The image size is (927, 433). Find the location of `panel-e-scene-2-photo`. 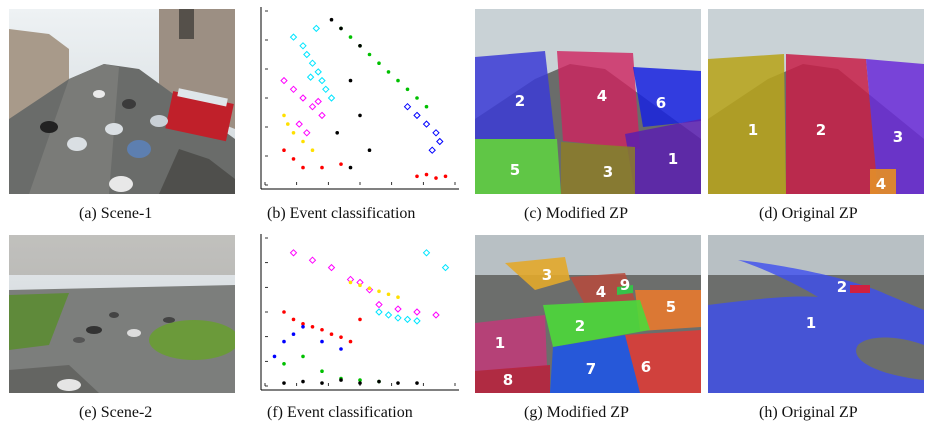

panel-e-scene-2-photo is located at coordinates (122, 314).